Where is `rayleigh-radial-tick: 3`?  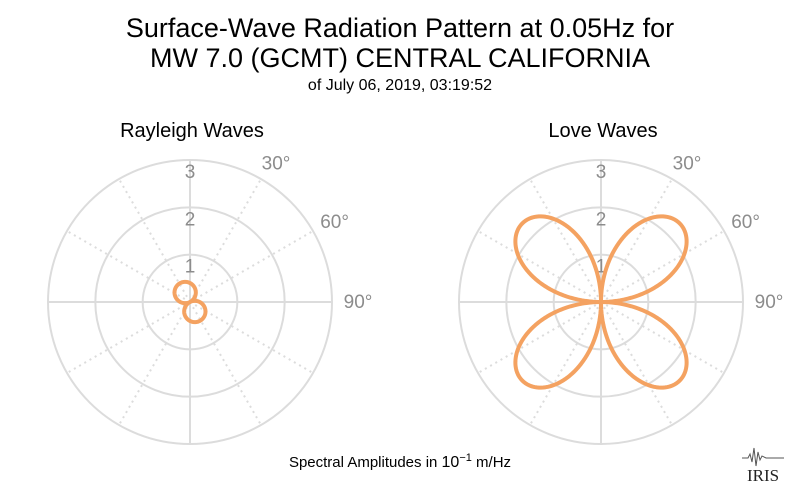 rayleigh-radial-tick: 3 is located at coordinates (190, 172).